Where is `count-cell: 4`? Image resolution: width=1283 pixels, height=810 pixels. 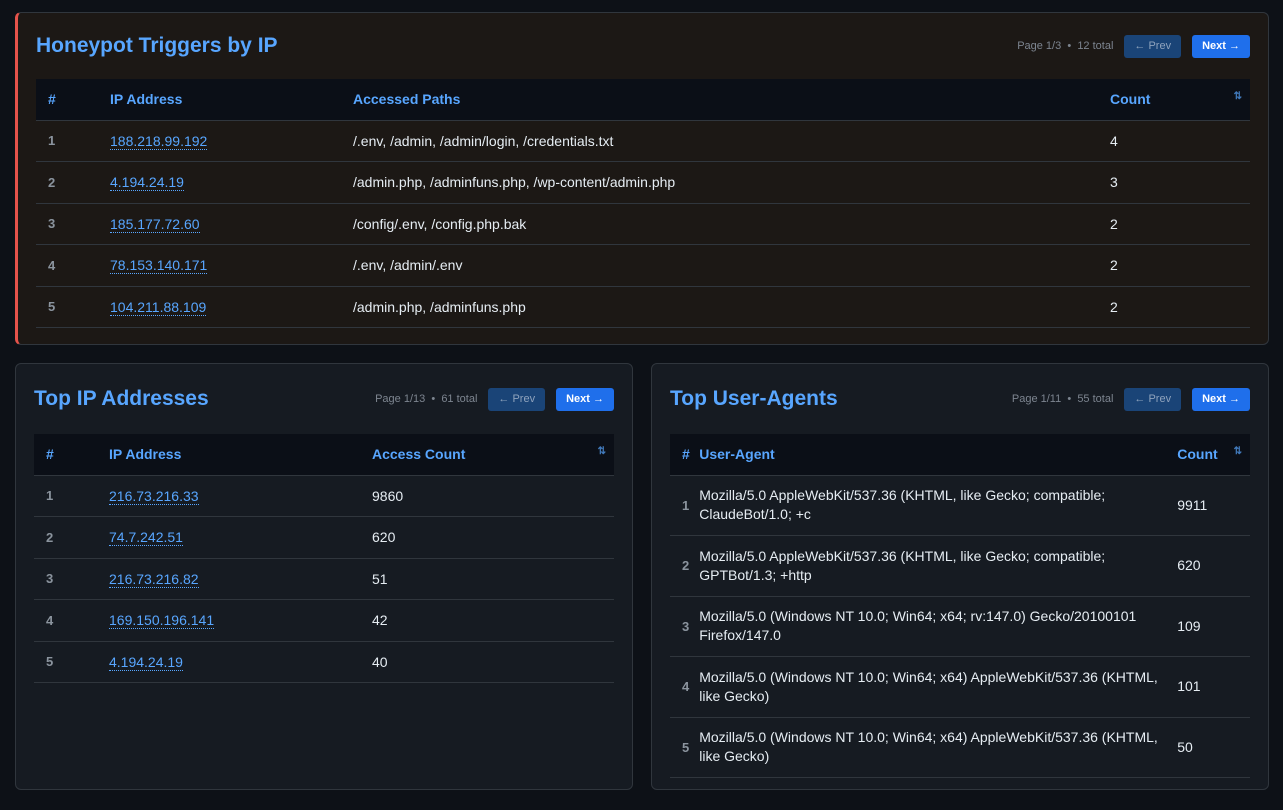 count-cell: 4 is located at coordinates (1180, 141).